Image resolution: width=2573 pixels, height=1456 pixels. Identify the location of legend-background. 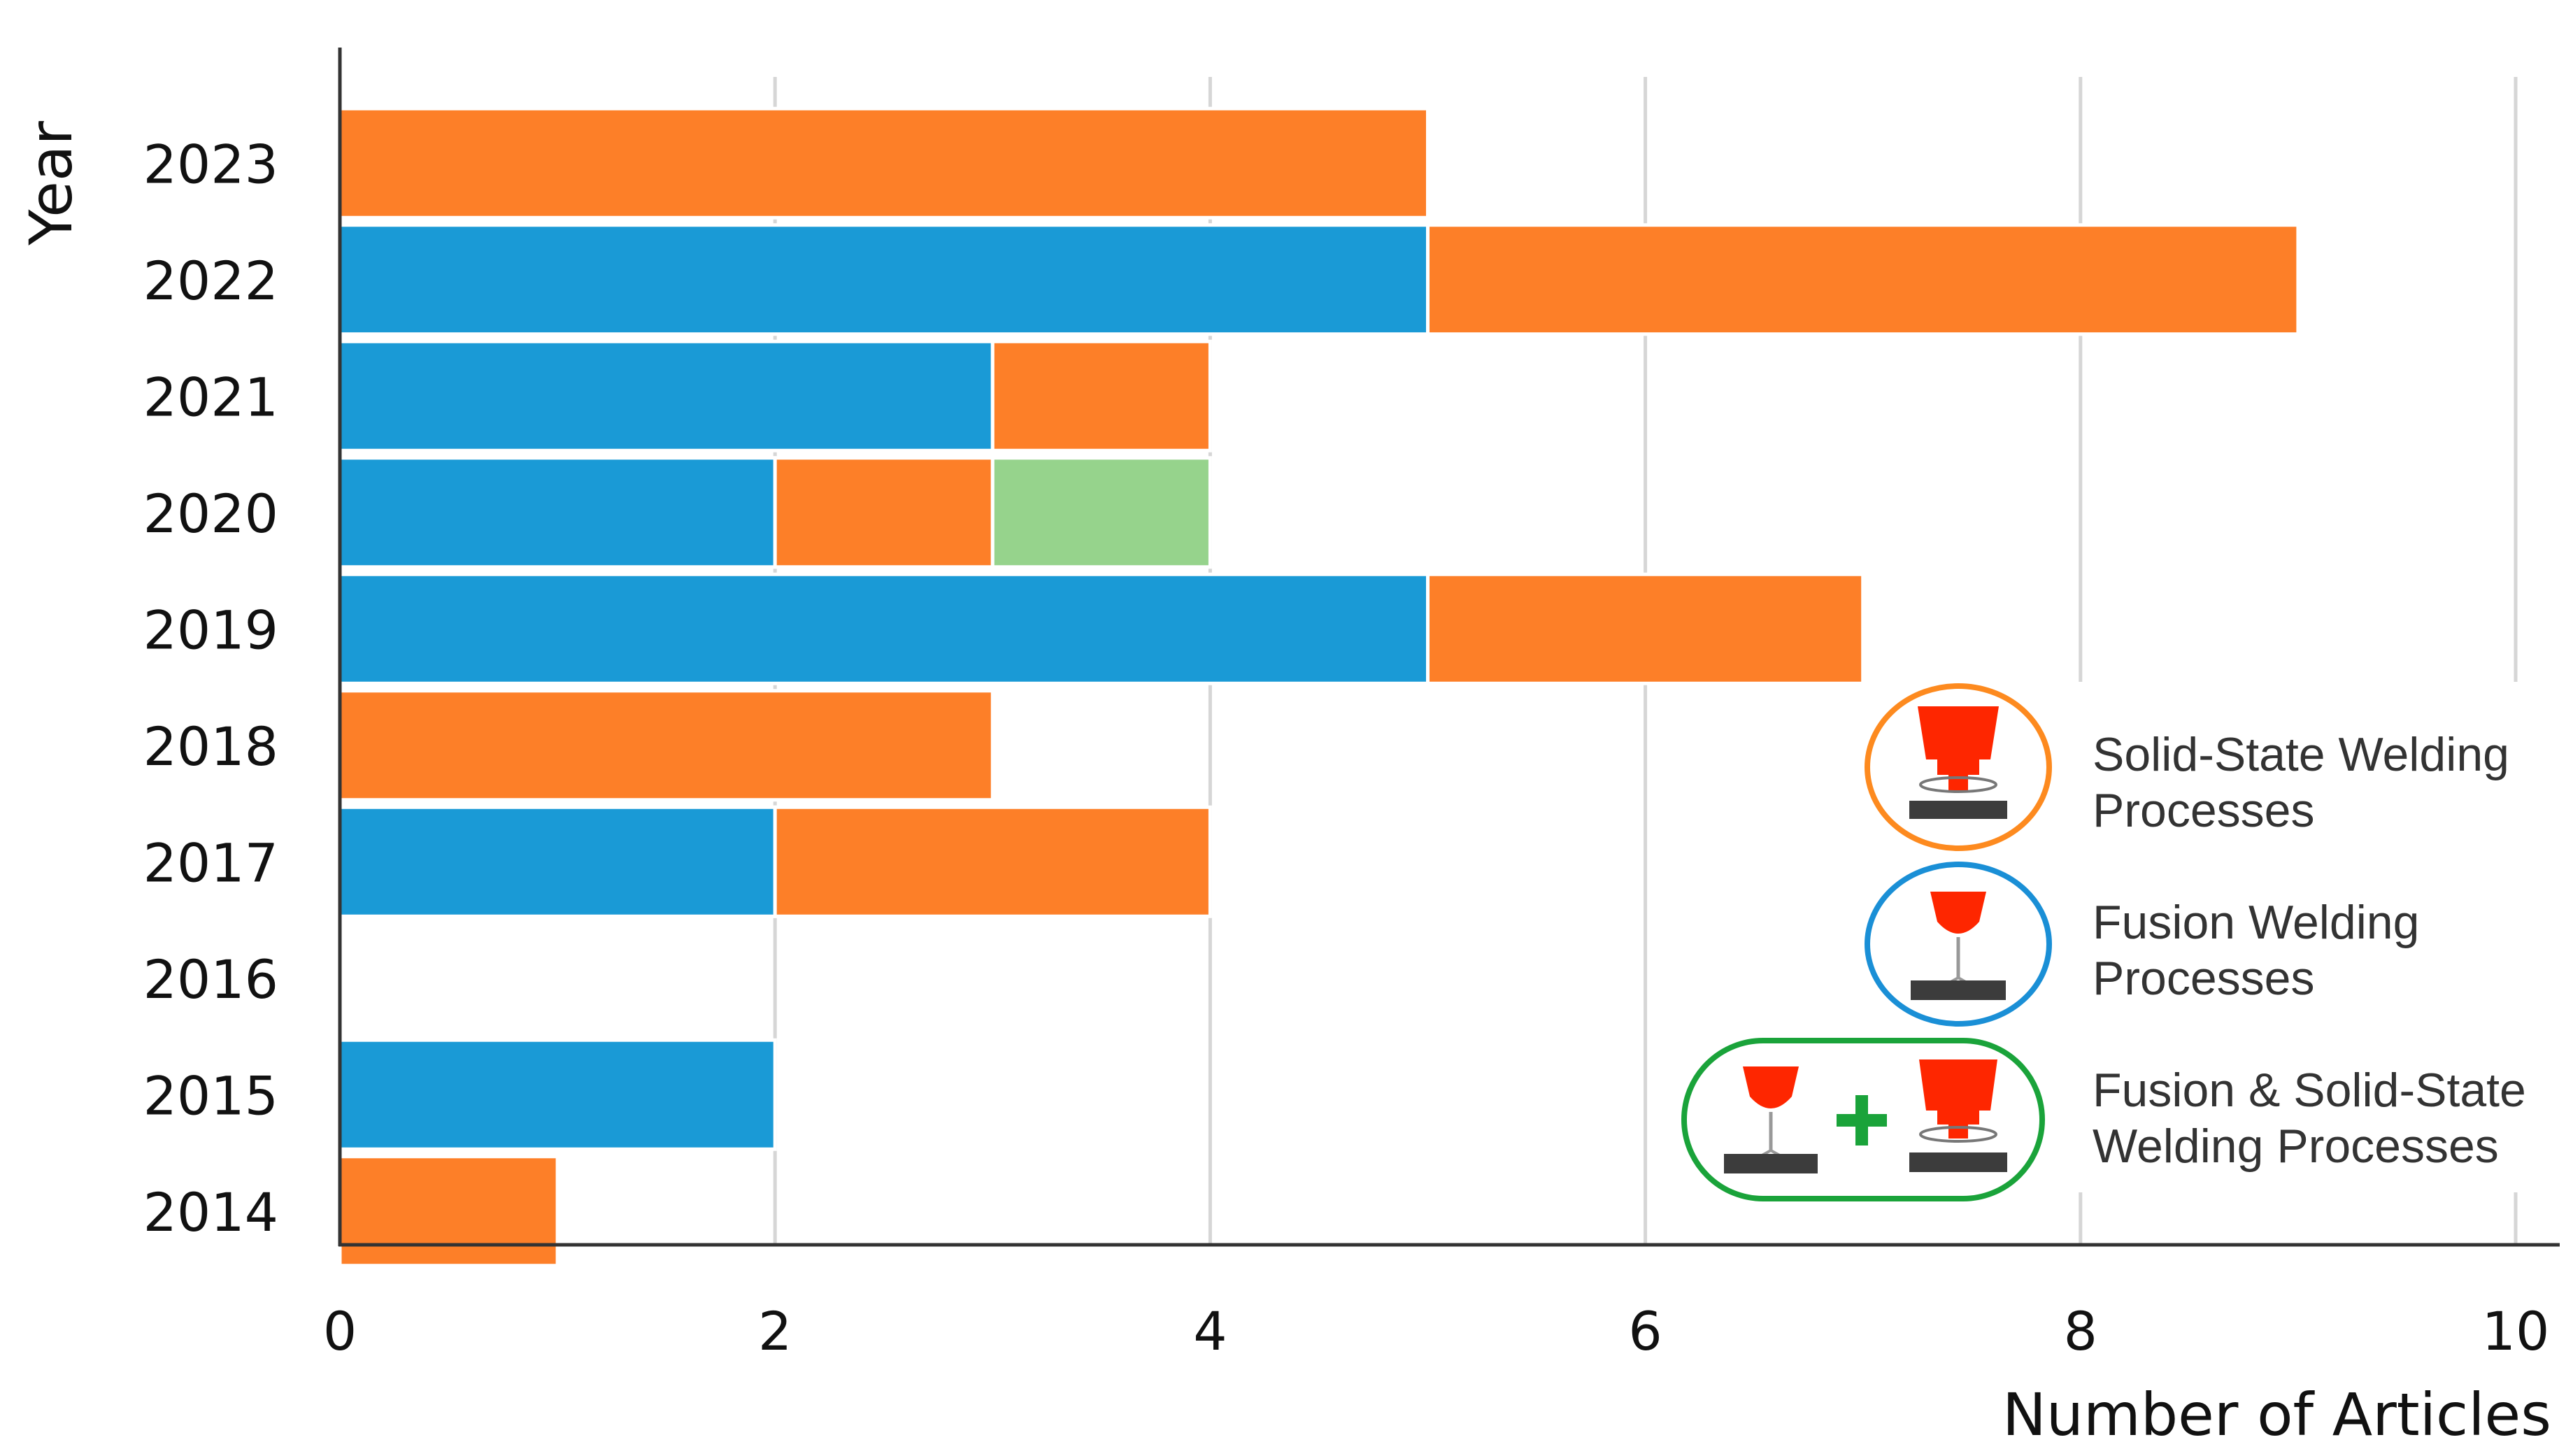
(2112, 937).